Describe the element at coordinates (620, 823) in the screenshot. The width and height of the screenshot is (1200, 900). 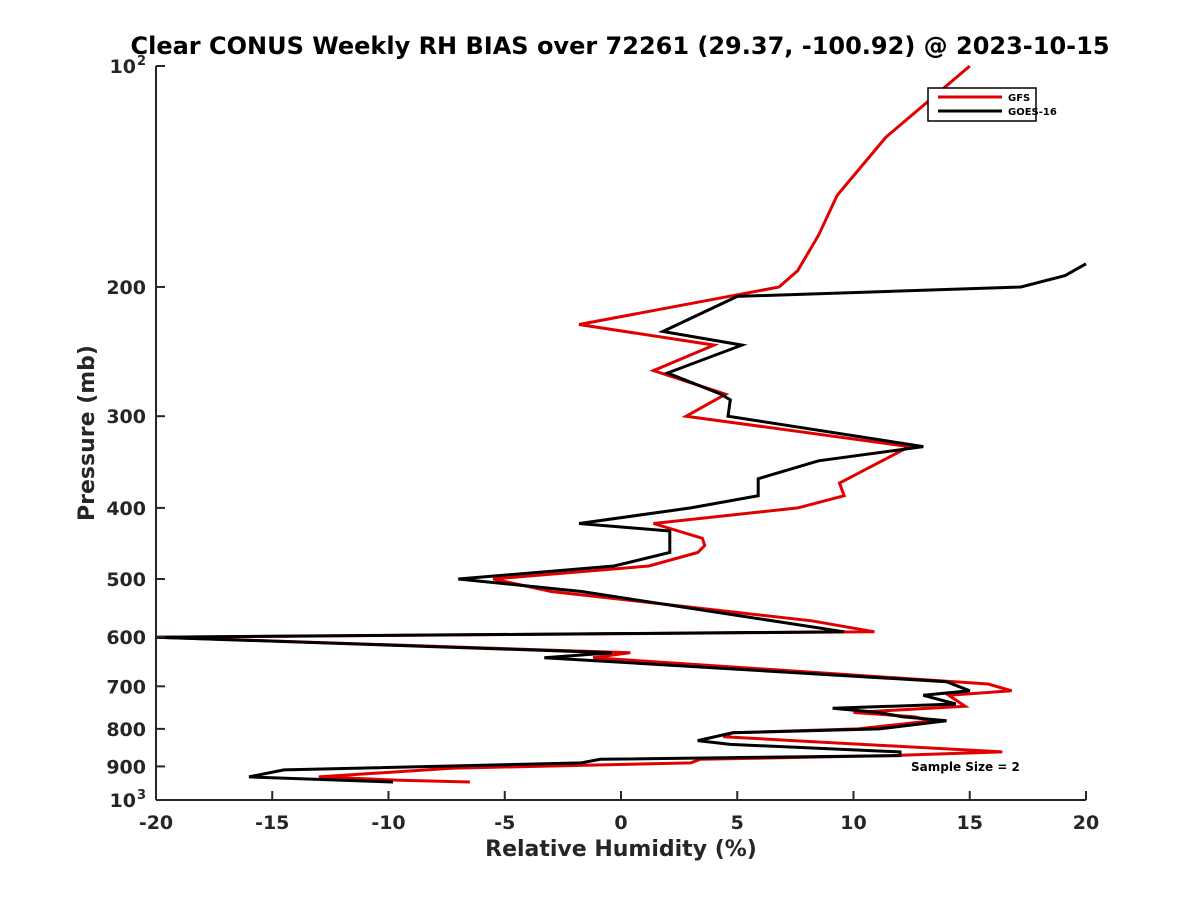
I see `x-tick-label: 0` at that location.